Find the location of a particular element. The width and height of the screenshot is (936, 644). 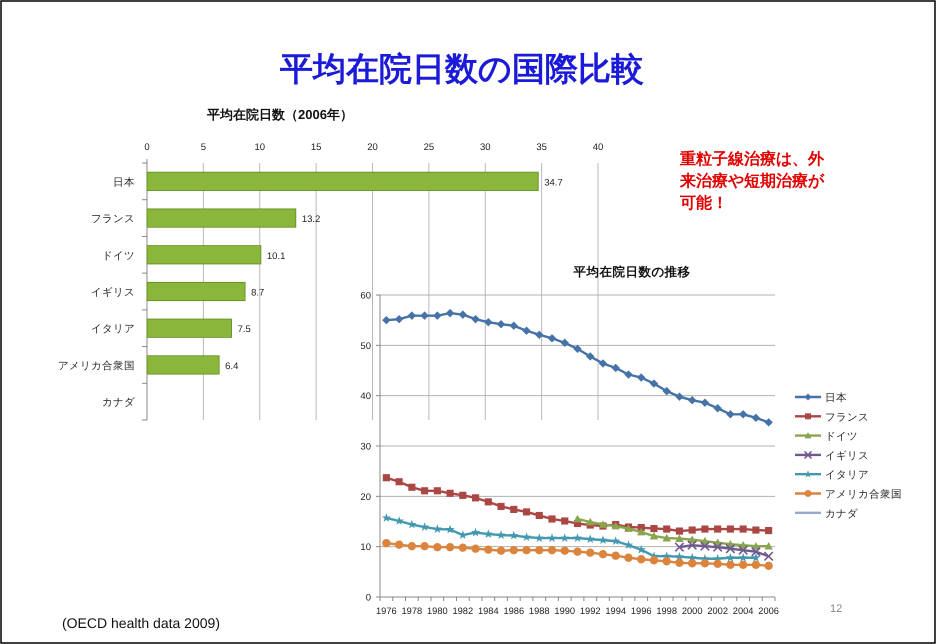

x-tick-label: 40 is located at coordinates (598, 147).